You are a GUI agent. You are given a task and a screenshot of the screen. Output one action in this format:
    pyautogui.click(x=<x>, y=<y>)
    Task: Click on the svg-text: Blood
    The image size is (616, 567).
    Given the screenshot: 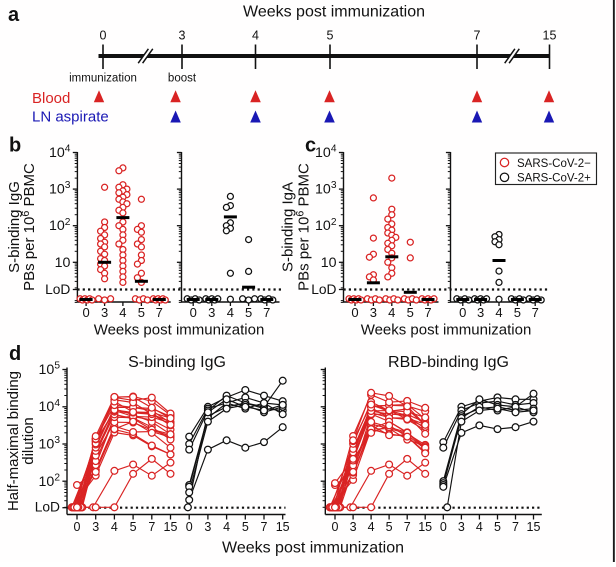 What is the action you would take?
    pyautogui.click(x=51, y=98)
    